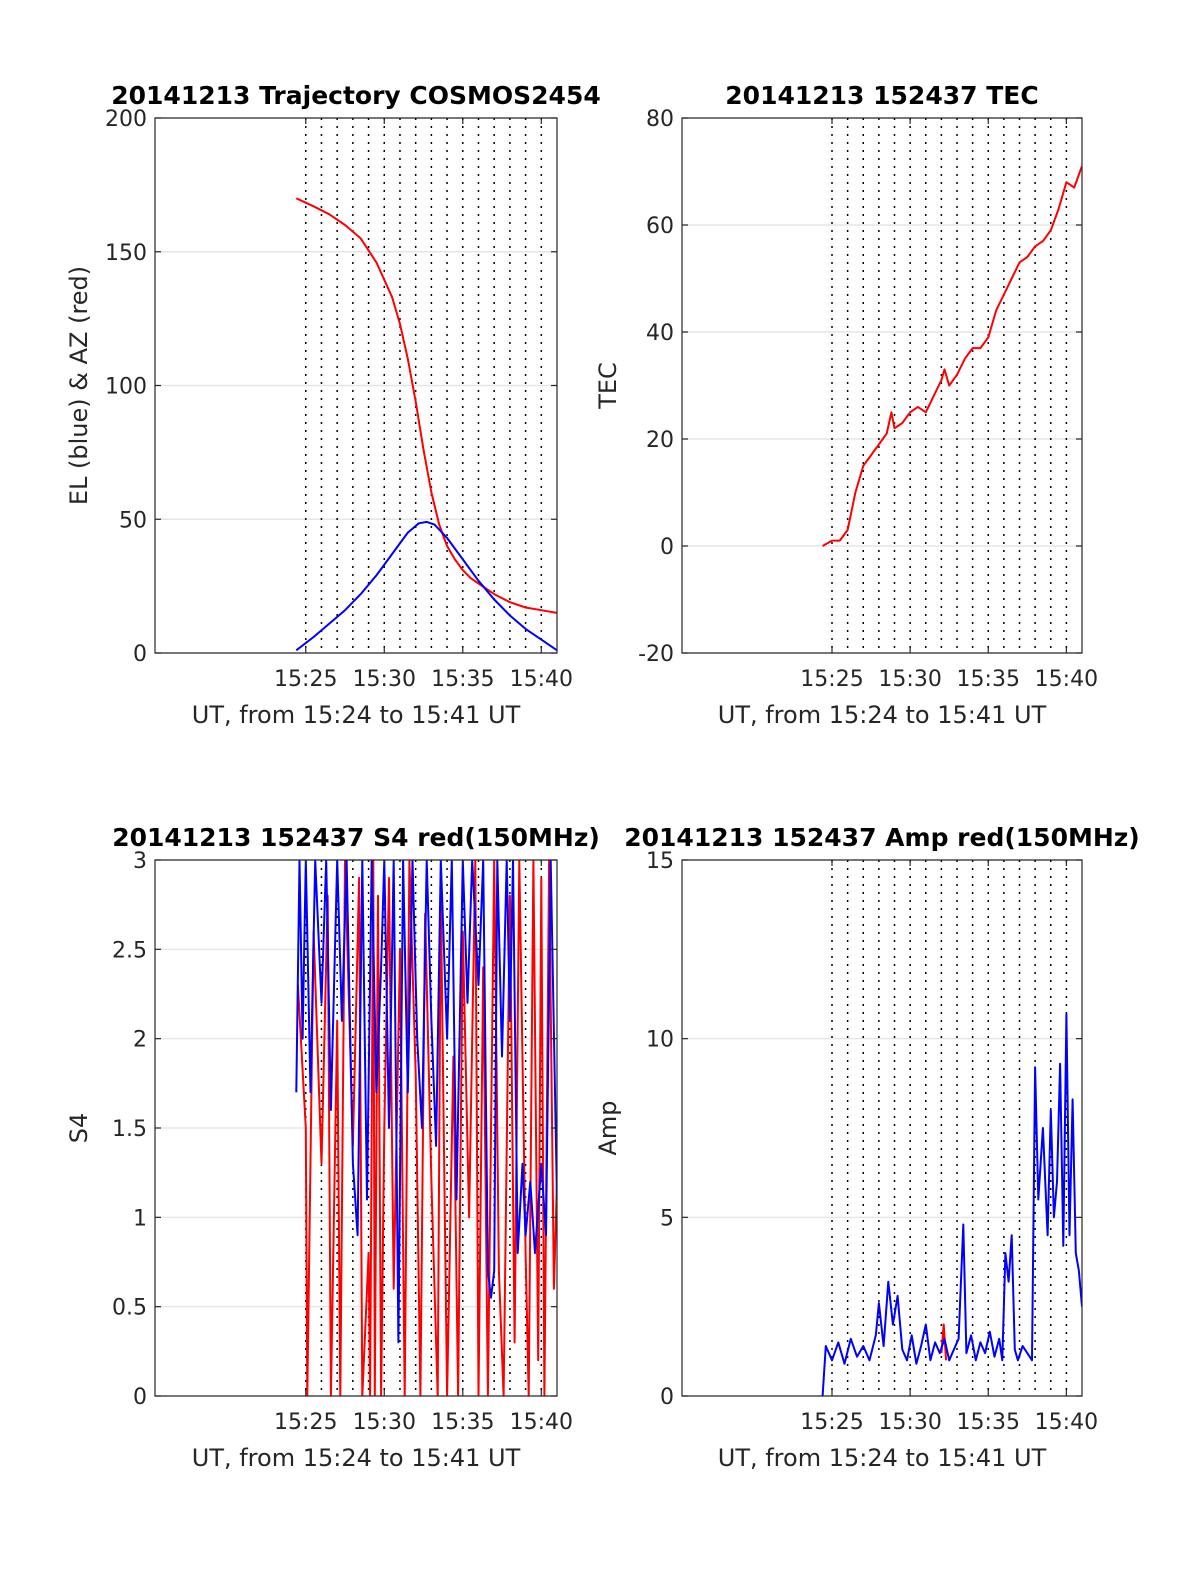  I want to click on y-tick-label: 5, so click(667, 1218).